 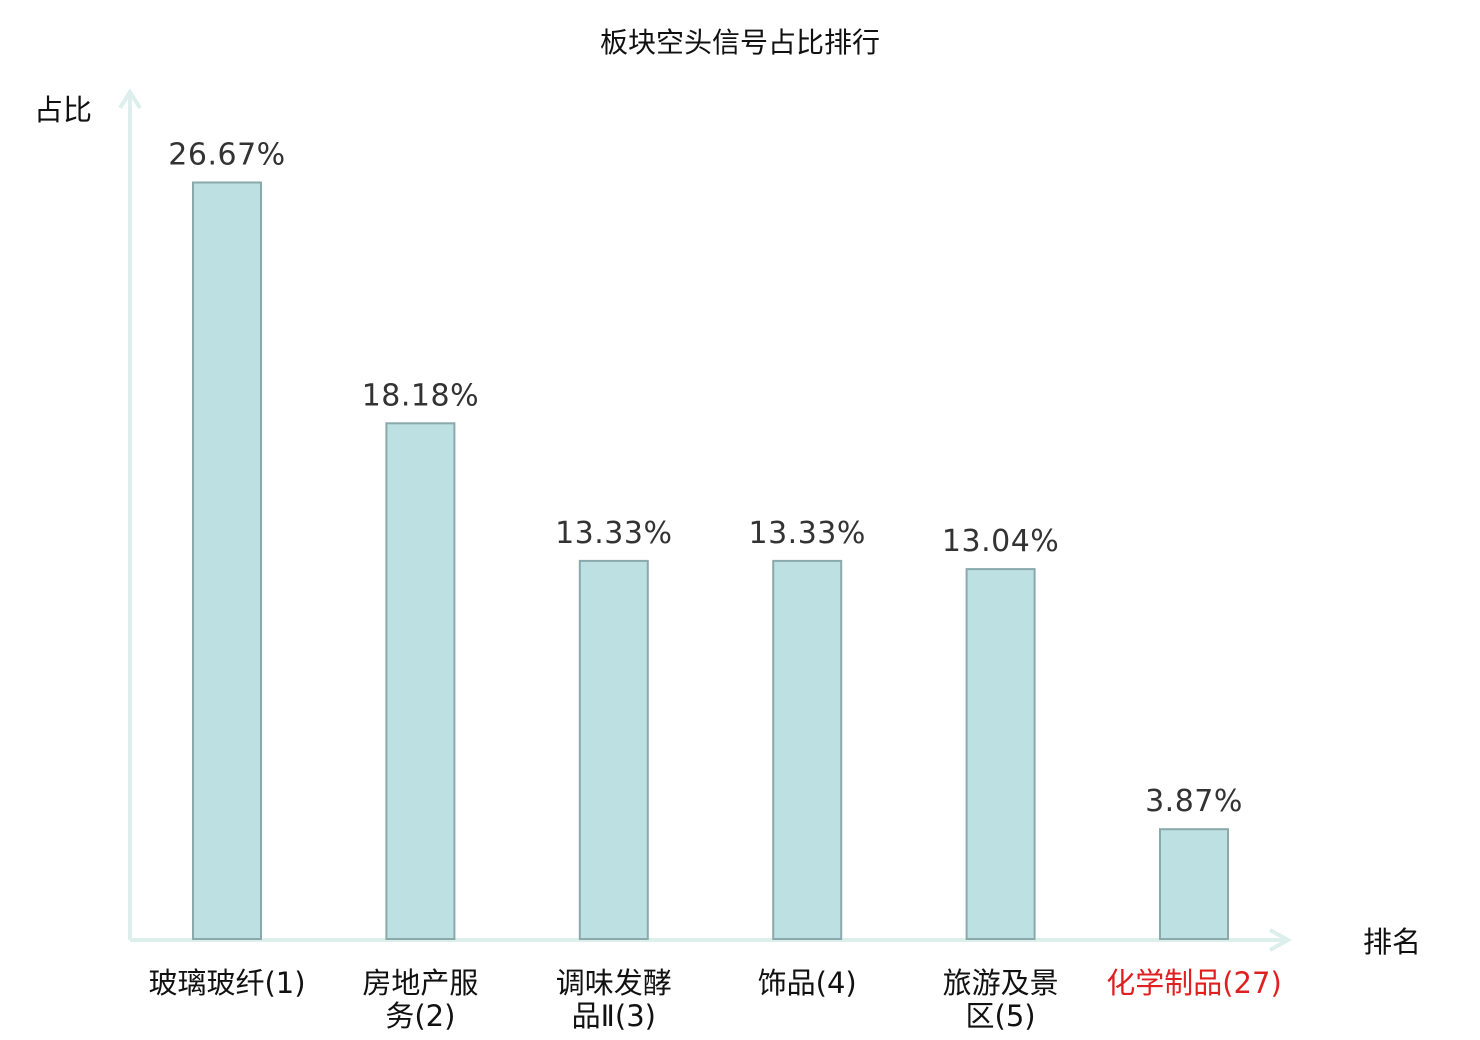 What do you see at coordinates (1194, 801) in the screenshot?
I see `bar-value-label: 3.87%` at bounding box center [1194, 801].